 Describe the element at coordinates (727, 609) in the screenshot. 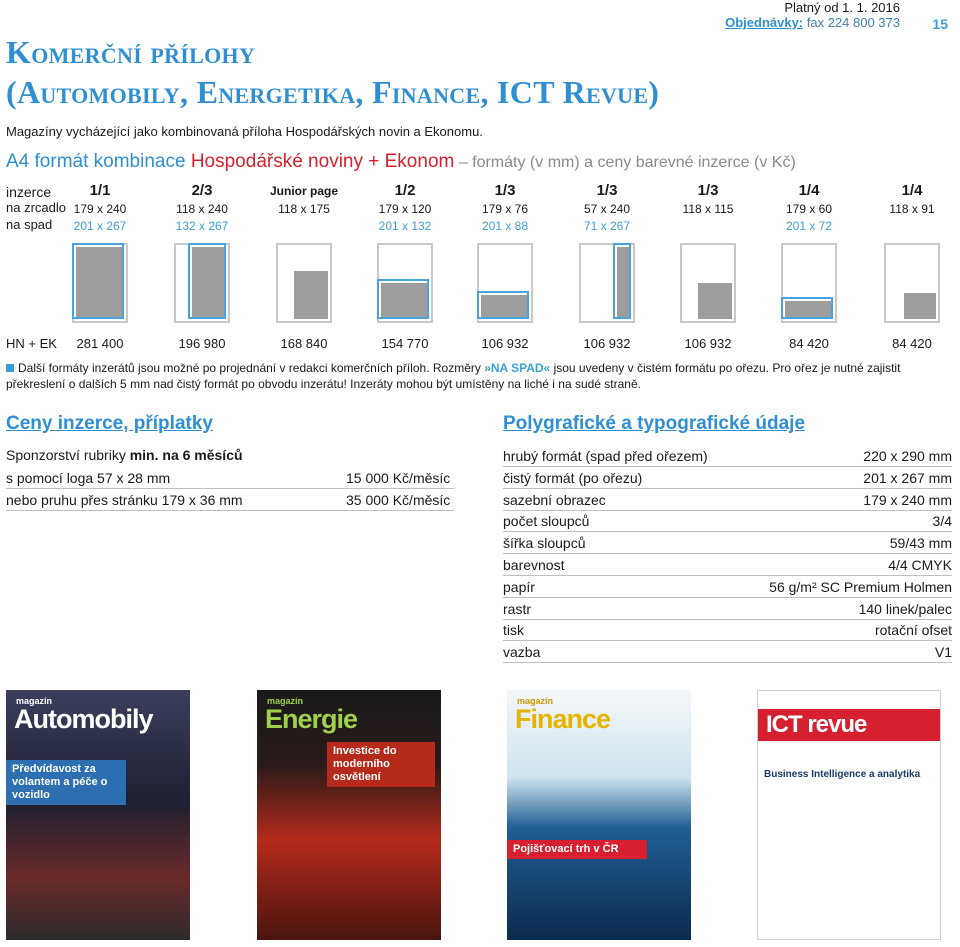

I see `poly-row: rastr 140 linek/palec` at that location.